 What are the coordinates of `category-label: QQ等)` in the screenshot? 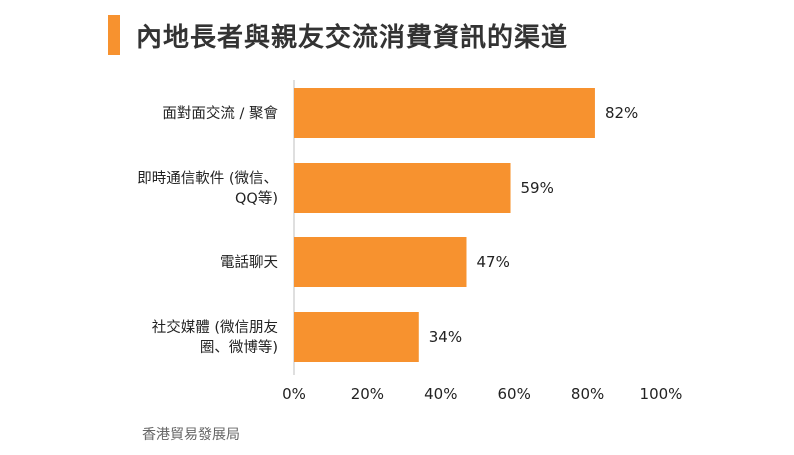 It's located at (256, 198).